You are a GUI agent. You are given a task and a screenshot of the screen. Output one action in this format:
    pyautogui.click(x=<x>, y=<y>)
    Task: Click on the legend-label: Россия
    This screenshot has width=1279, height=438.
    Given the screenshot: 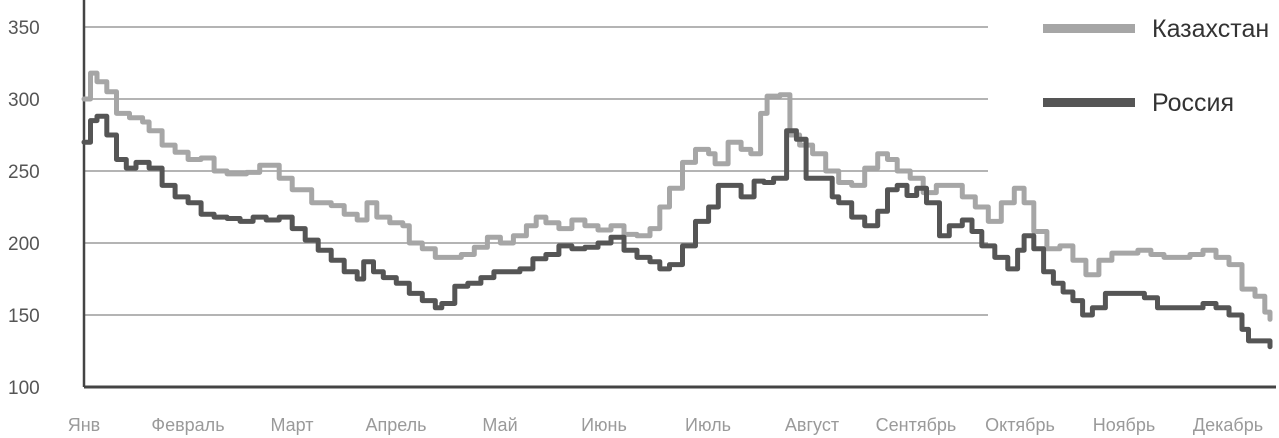 What is the action you would take?
    pyautogui.click(x=1193, y=103)
    